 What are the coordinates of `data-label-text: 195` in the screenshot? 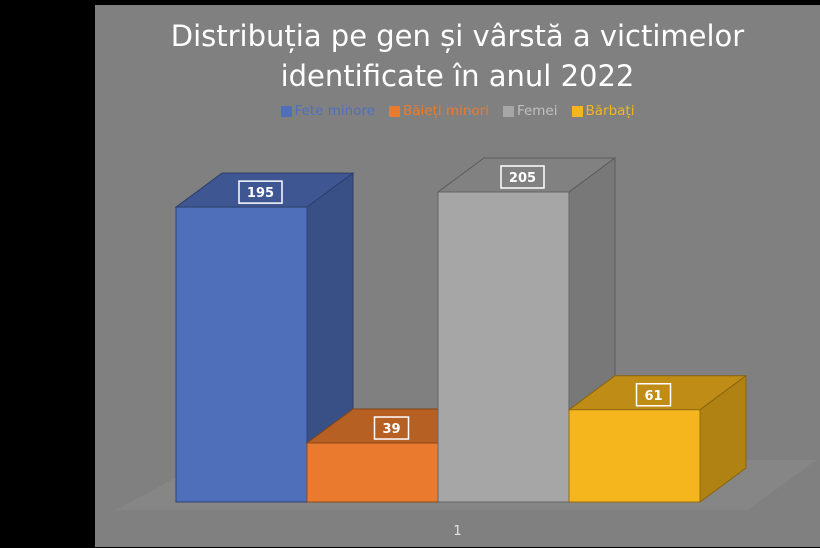 It's located at (260, 193).